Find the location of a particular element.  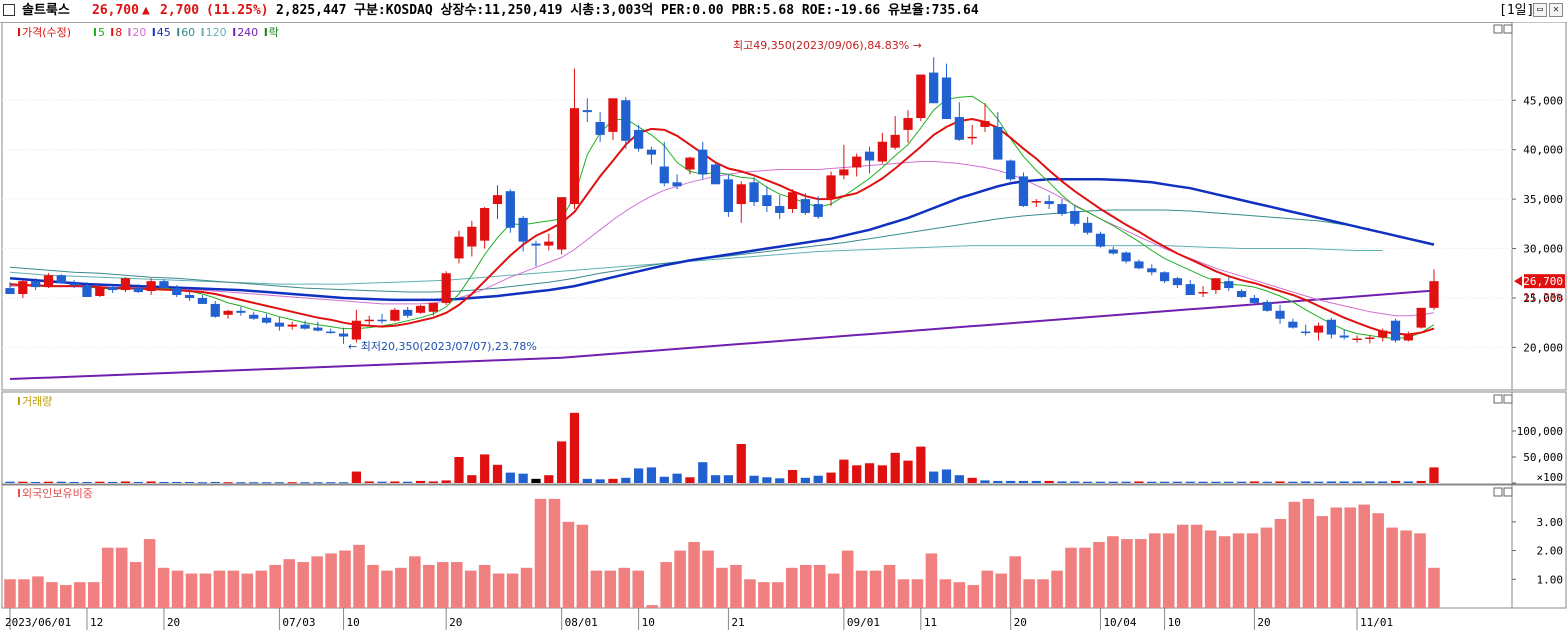

x-tick-label: 20 is located at coordinates (173, 622).